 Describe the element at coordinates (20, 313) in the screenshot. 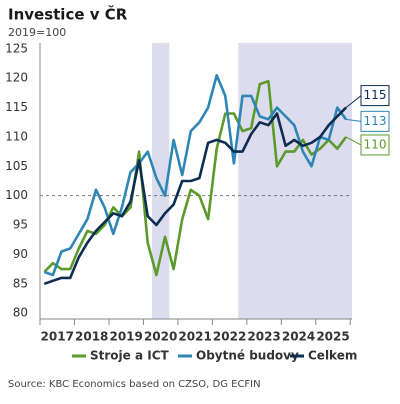

I see `y-tick-label: 80` at that location.